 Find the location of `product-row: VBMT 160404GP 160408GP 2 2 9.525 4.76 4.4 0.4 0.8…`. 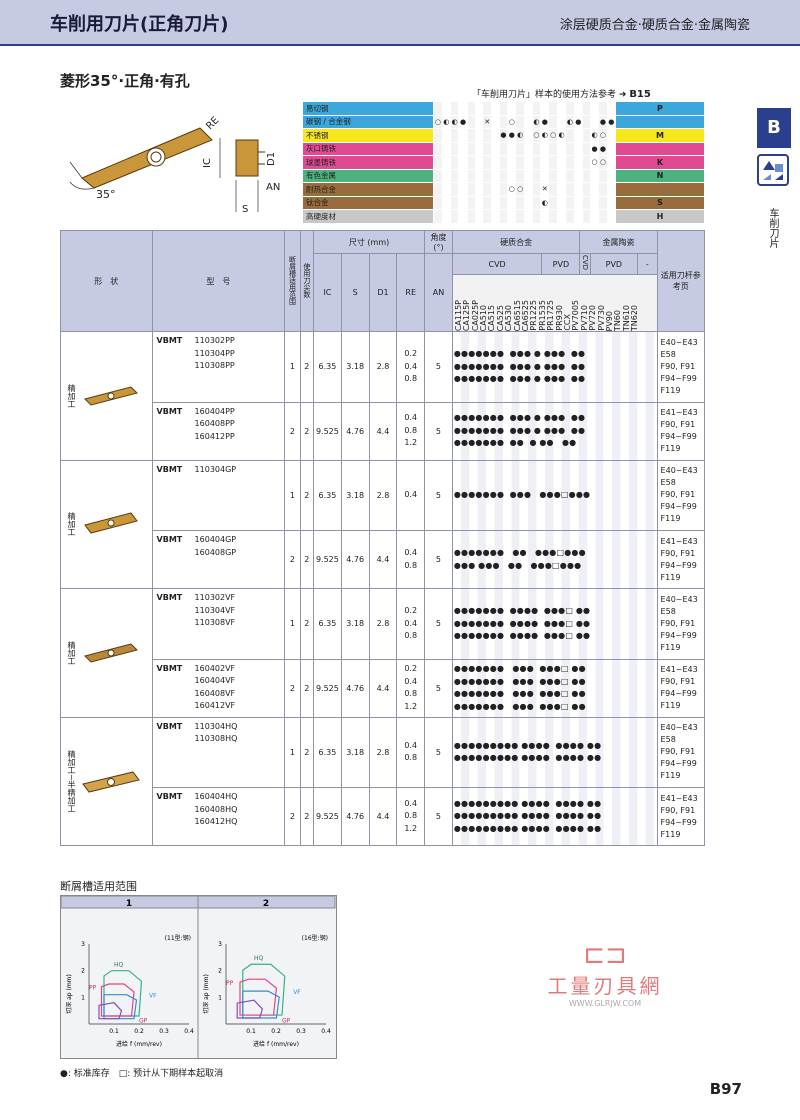

product-row: VBMT 160404GP 160408GP 2 2 9.525 4.76 4.4 0.4 0.8… is located at coordinates (383, 559).